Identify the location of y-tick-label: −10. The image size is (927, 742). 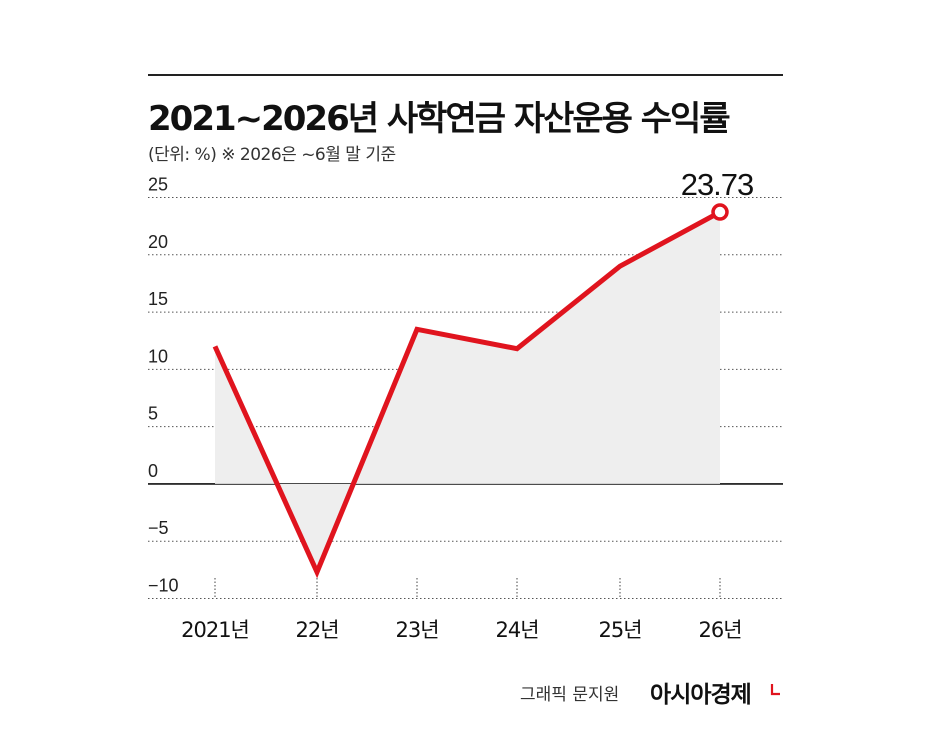
(163, 586).